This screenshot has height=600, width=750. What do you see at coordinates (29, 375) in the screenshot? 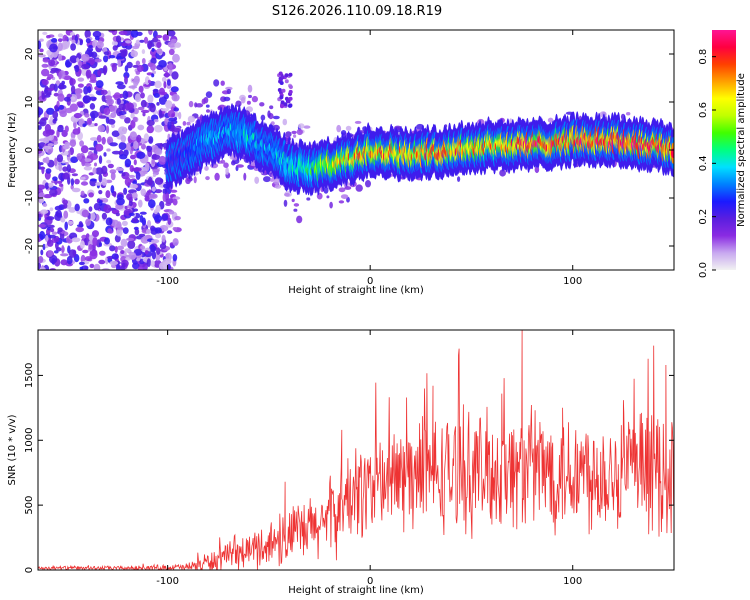
I see `snr-ytick-label: 1500` at bounding box center [29, 375].